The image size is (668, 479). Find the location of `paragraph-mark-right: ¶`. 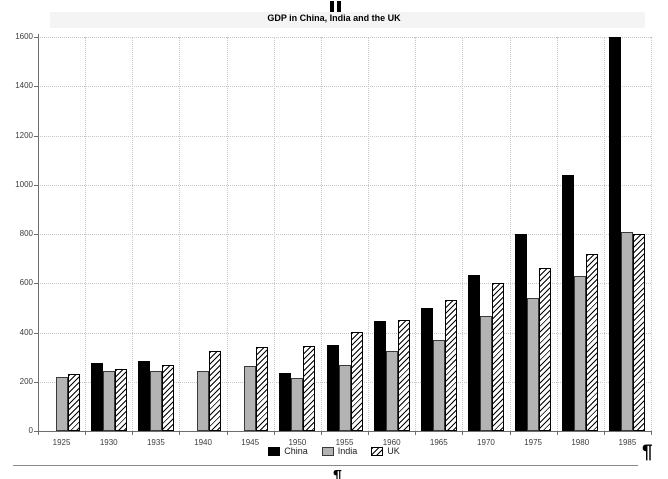

paragraph-mark-right: ¶ is located at coordinates (647, 452).